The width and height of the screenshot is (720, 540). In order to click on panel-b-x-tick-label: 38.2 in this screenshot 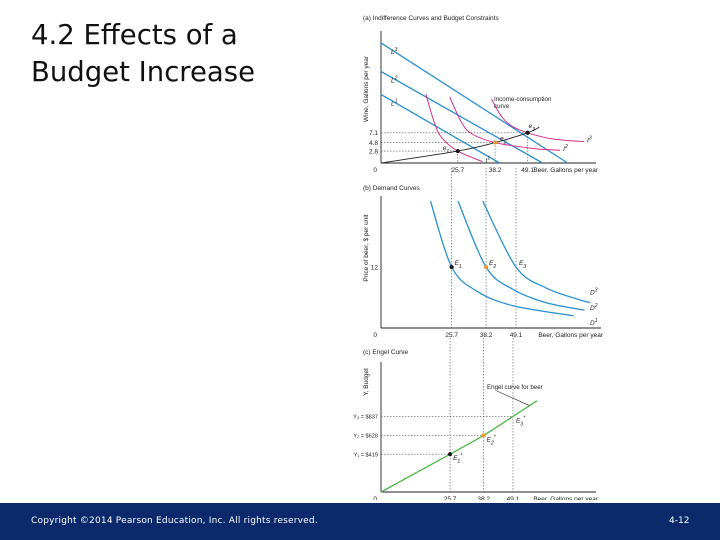, I will do `click(486, 335)`.